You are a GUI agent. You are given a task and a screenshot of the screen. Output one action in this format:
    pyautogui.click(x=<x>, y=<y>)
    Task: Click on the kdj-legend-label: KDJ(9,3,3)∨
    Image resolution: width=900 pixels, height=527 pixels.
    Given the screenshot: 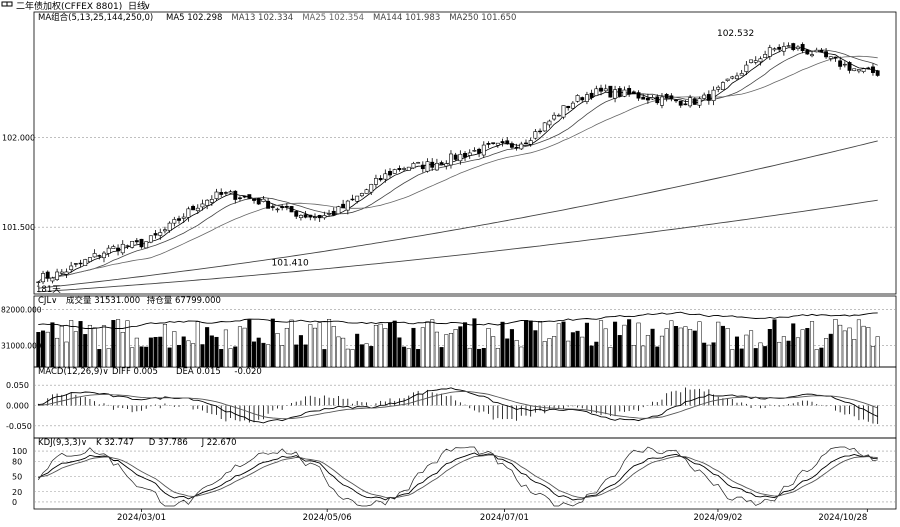 What is the action you would take?
    pyautogui.click(x=62, y=443)
    